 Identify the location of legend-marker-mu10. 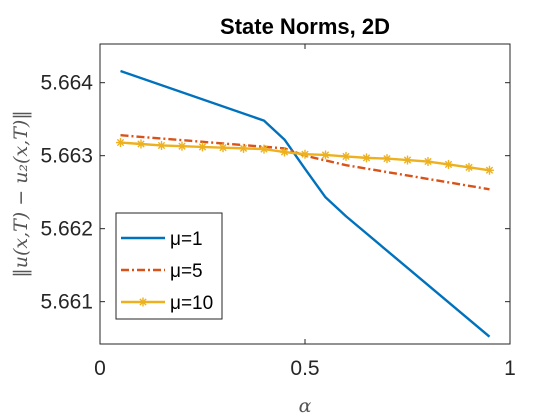
(143, 302).